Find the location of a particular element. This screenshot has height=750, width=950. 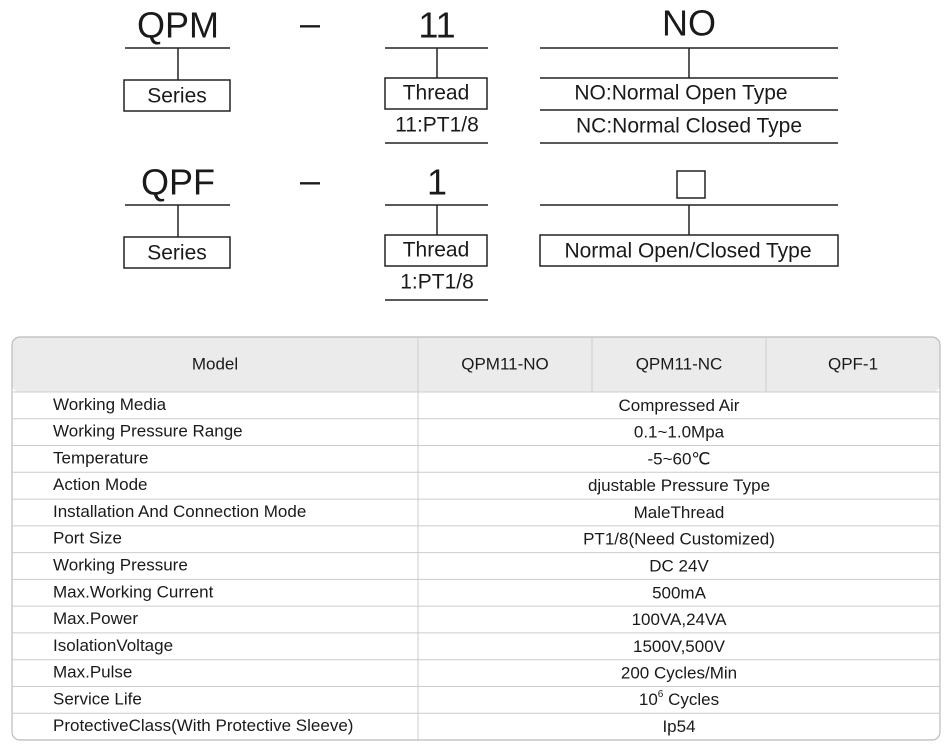

label: djustable Pressure Type is located at coordinates (679, 485).